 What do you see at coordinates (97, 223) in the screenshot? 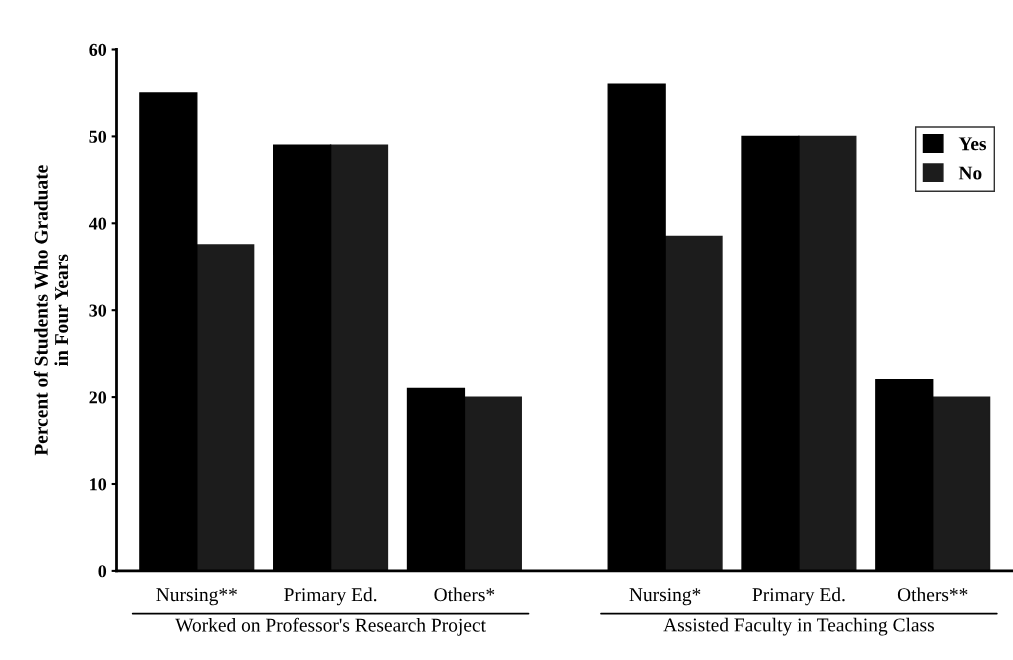
I see `y-tick-label: 40` at bounding box center [97, 223].